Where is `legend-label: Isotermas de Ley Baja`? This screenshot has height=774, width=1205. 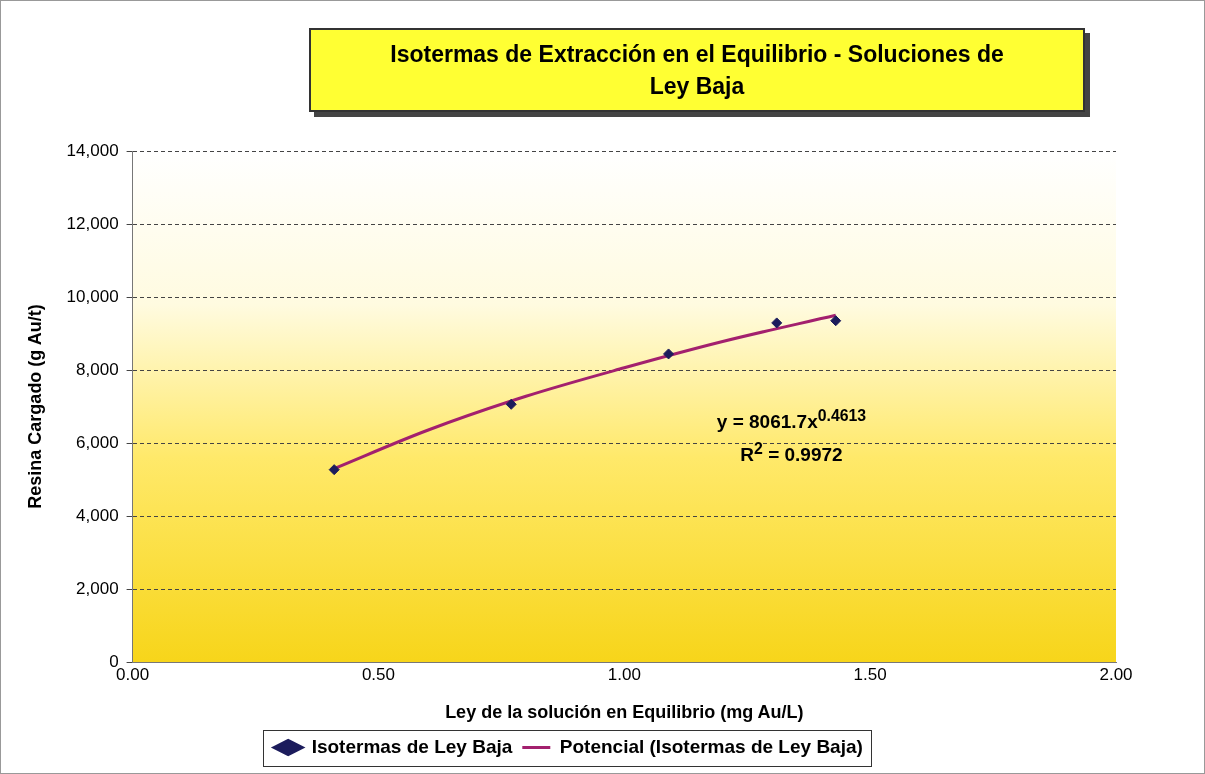 legend-label: Isotermas de Ley Baja is located at coordinates (412, 746).